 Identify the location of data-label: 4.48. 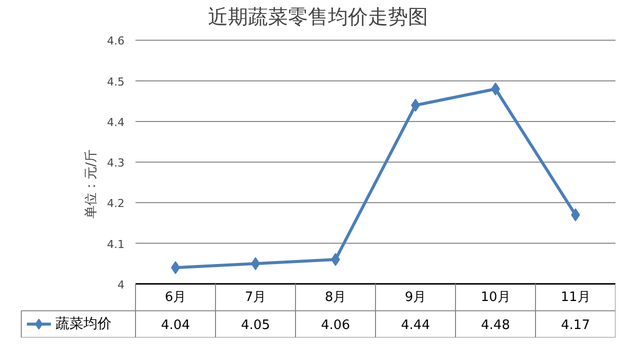
(495, 326).